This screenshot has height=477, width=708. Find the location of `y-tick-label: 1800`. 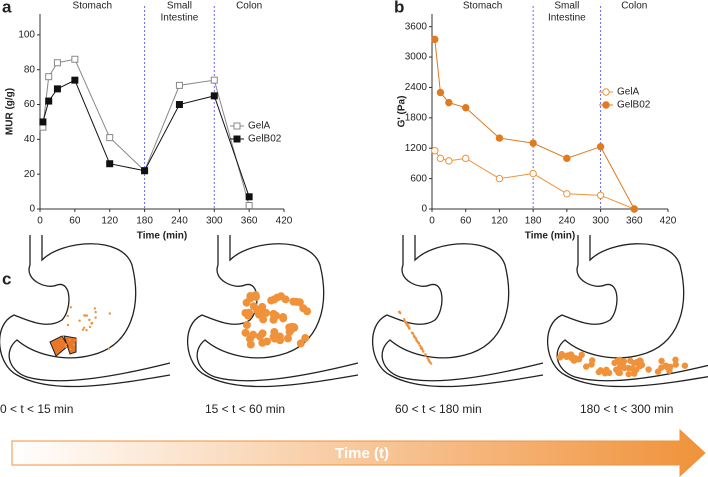

y-tick-label: 1800 is located at coordinates (416, 117).